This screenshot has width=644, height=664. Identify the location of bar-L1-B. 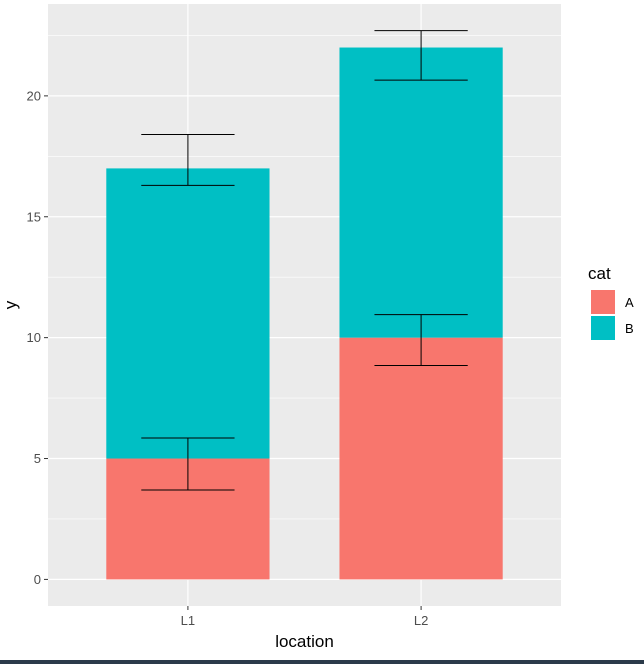
(188, 313).